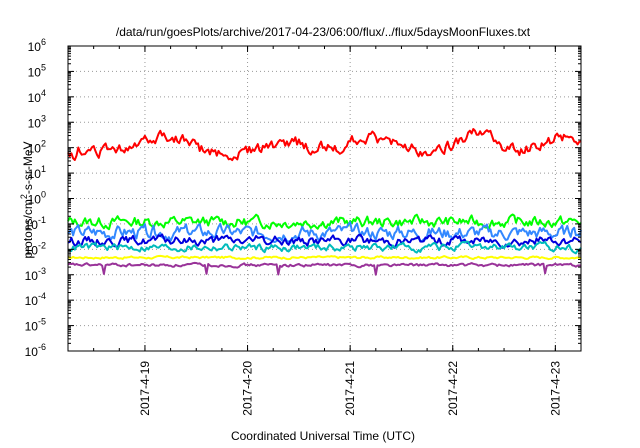 This screenshot has width=640, height=448. What do you see at coordinates (145, 388) in the screenshot?
I see `x-tick-label: 2017-4-19` at bounding box center [145, 388].